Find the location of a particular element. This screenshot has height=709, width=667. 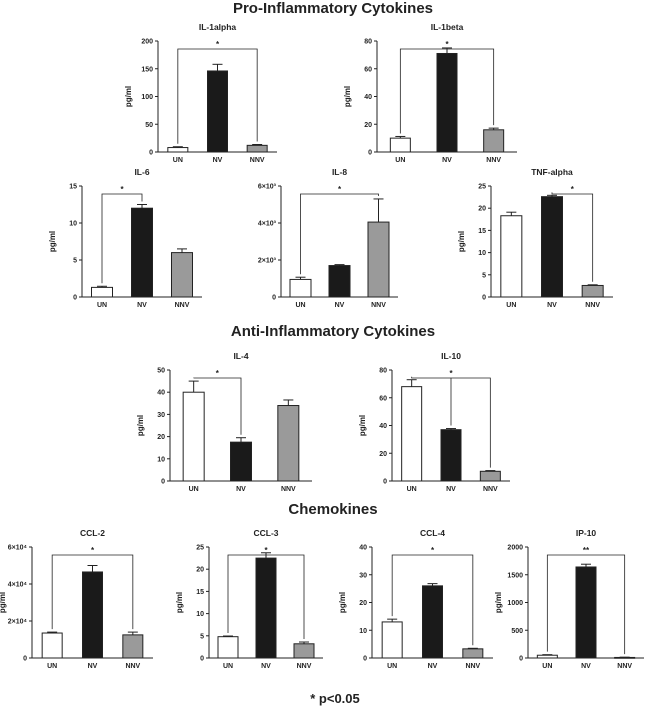

y-tick-label: 5 is located at coordinates (202, 636).